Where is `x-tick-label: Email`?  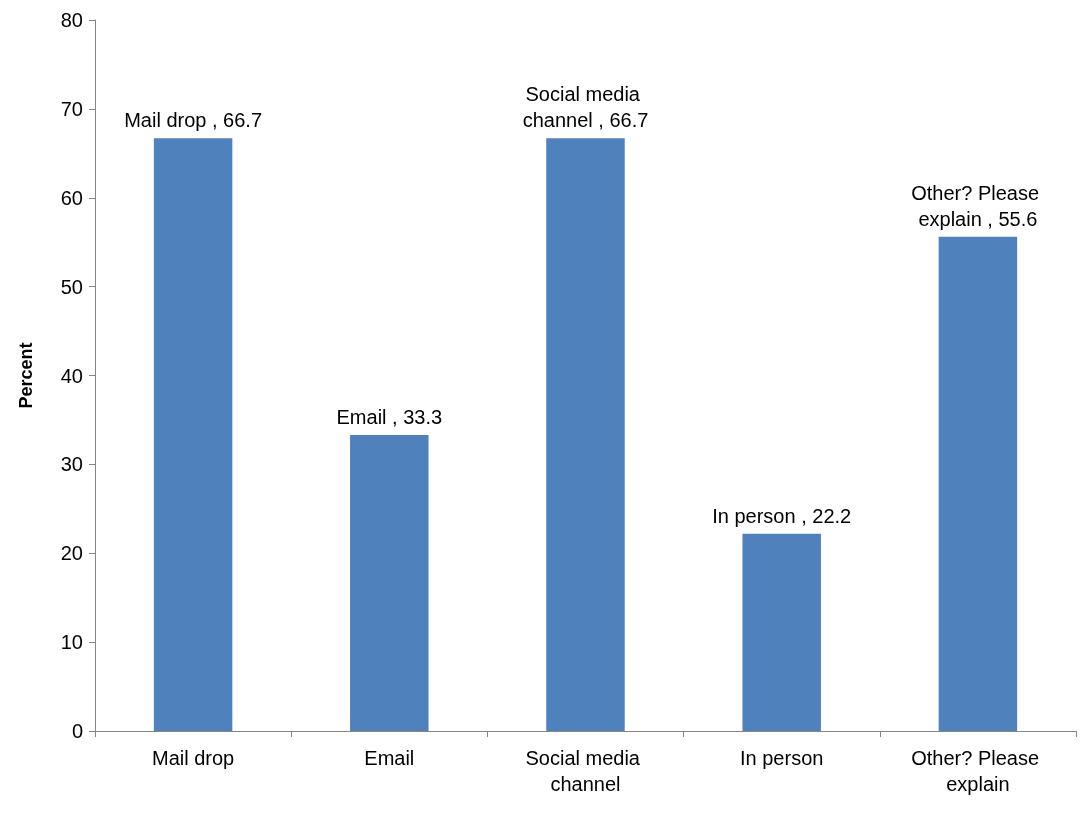
x-tick-label: Email is located at coordinates (389, 758).